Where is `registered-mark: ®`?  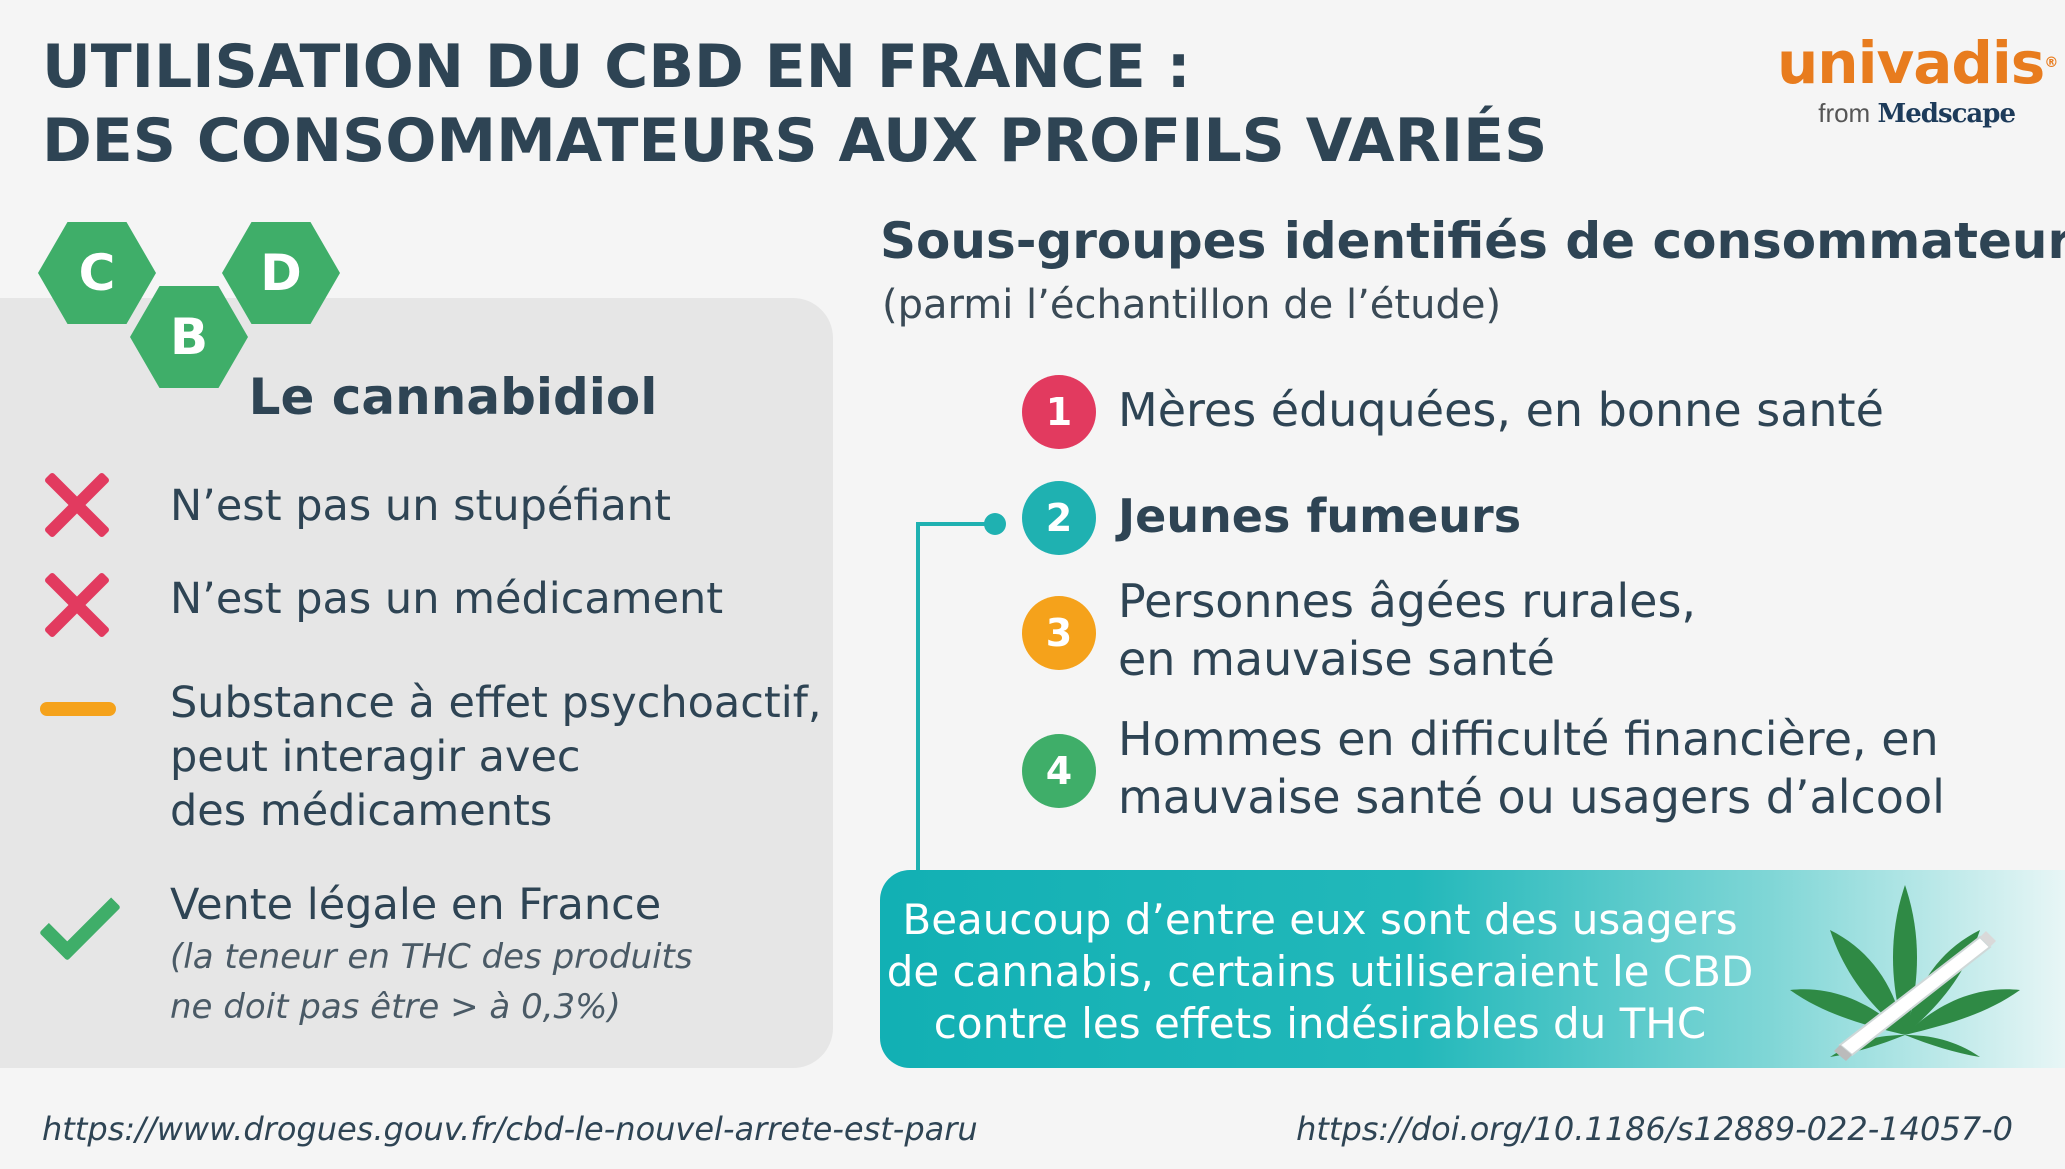 registered-mark: ® is located at coordinates (2051, 63).